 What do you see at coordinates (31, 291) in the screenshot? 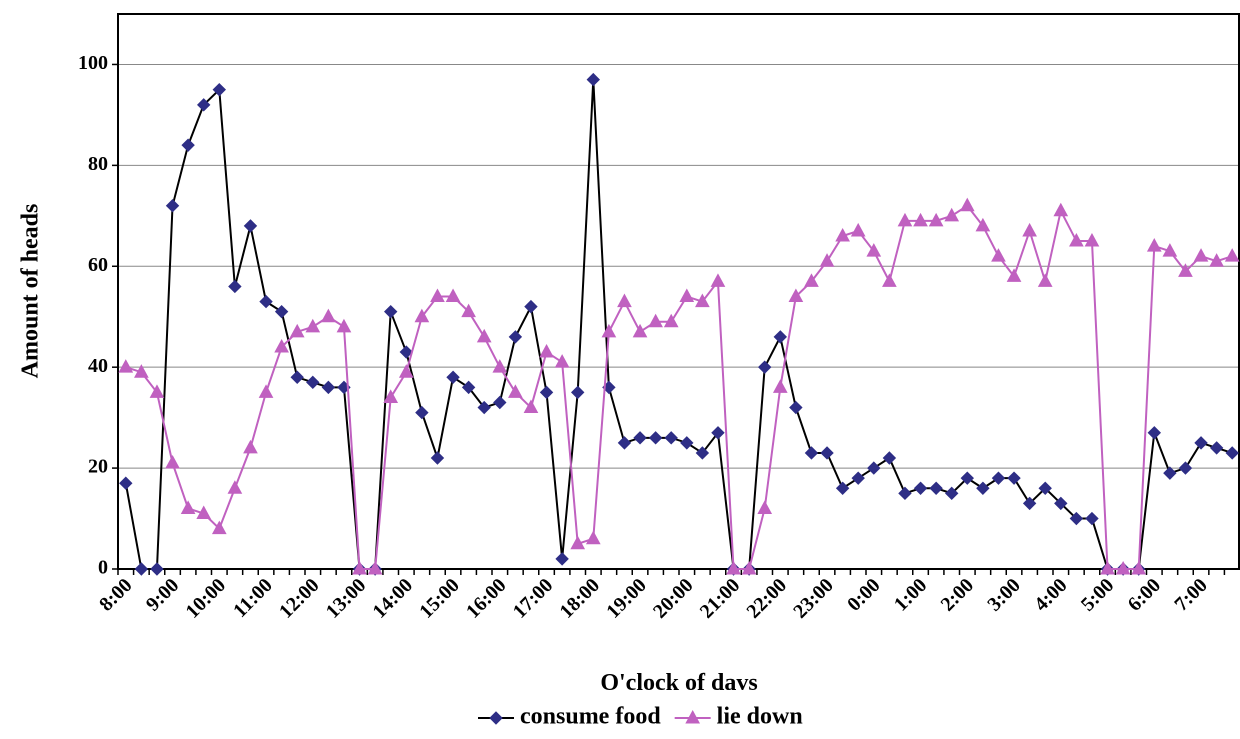
I see `y-axis-title: Amount of heads` at bounding box center [31, 291].